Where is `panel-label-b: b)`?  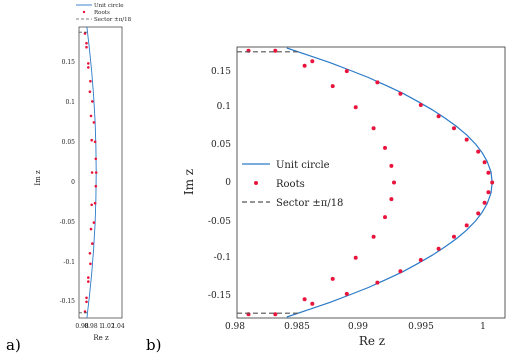 panel-label-b: b) is located at coordinates (153, 345).